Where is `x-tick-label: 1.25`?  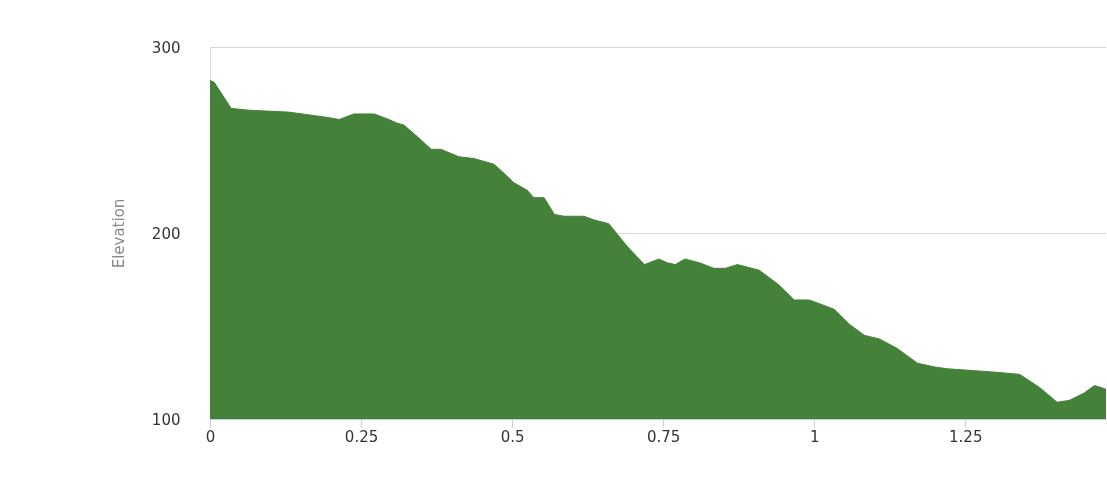
x-tick-label: 1.25 is located at coordinates (966, 436).